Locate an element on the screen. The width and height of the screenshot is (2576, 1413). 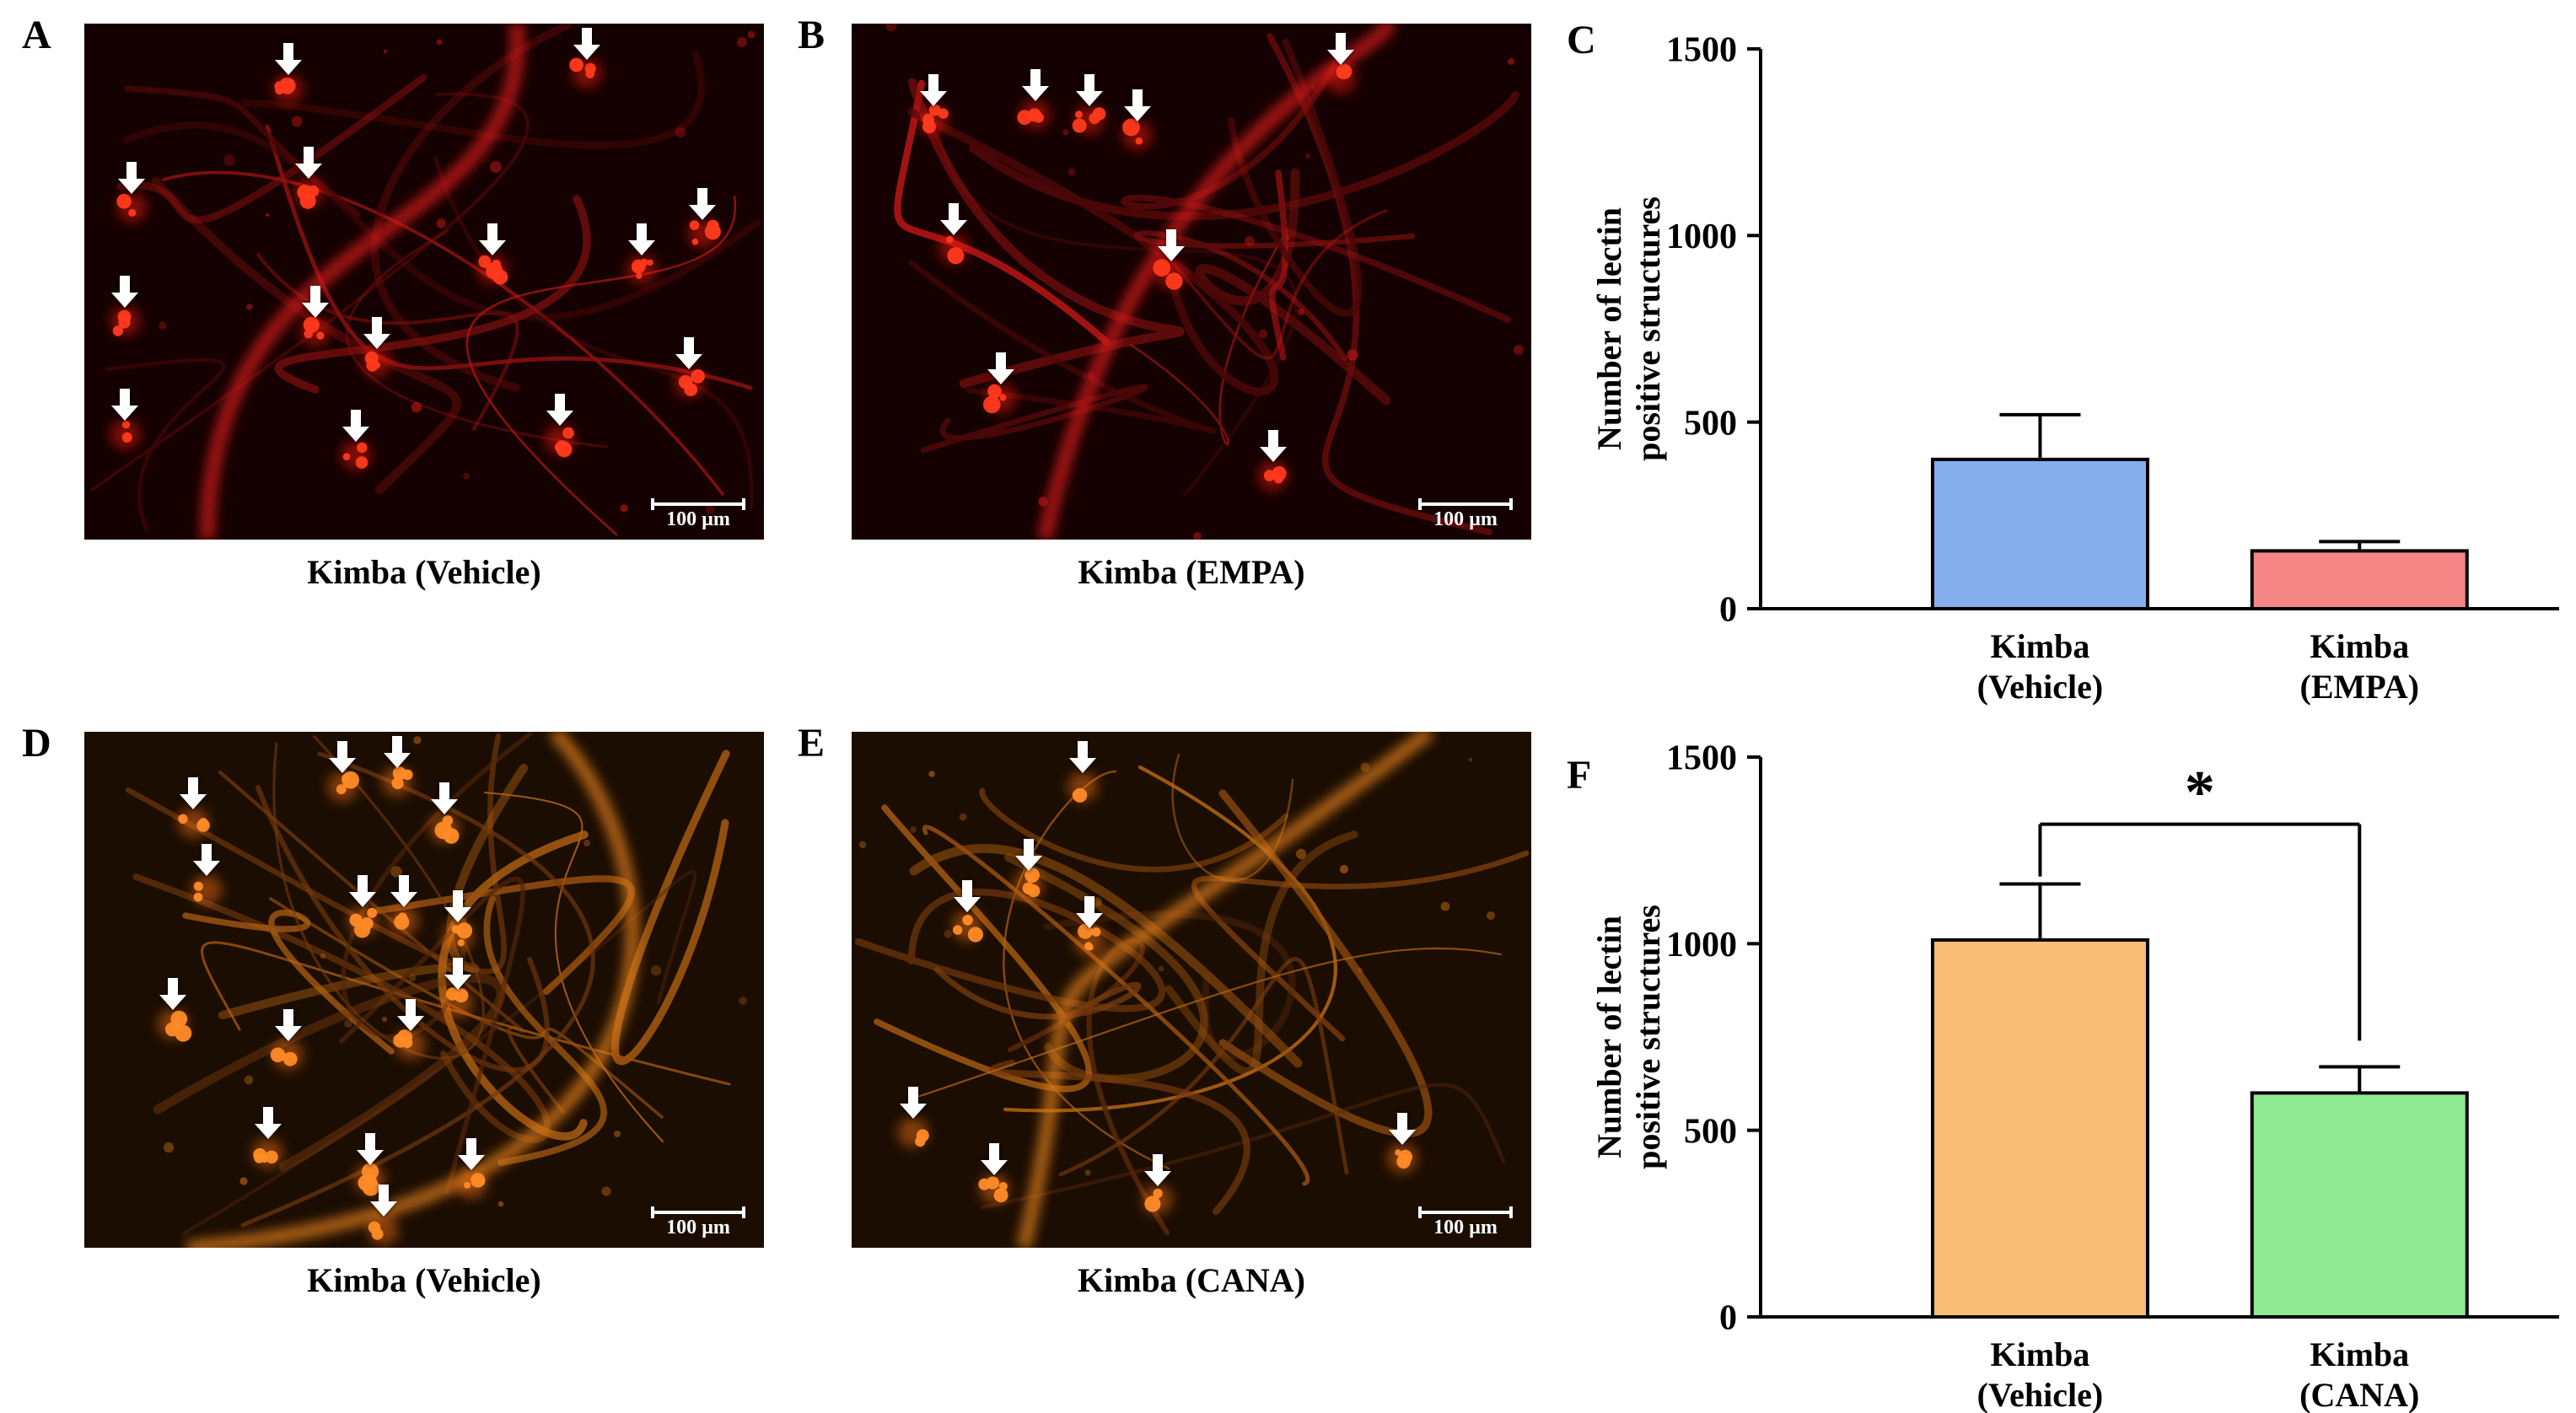
svg-text: (EMPA) is located at coordinates (2359, 687).